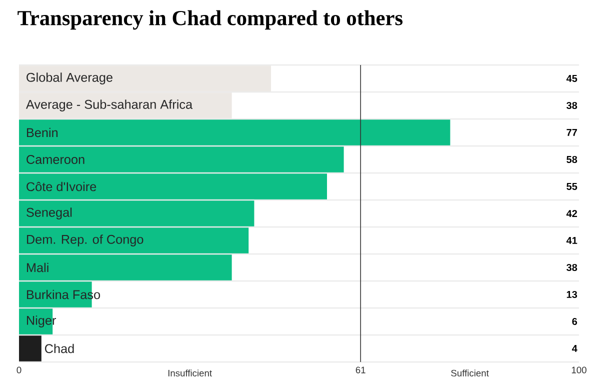 Image resolution: width=600 pixels, height=389 pixels. I want to click on data-label: 55, so click(572, 186).